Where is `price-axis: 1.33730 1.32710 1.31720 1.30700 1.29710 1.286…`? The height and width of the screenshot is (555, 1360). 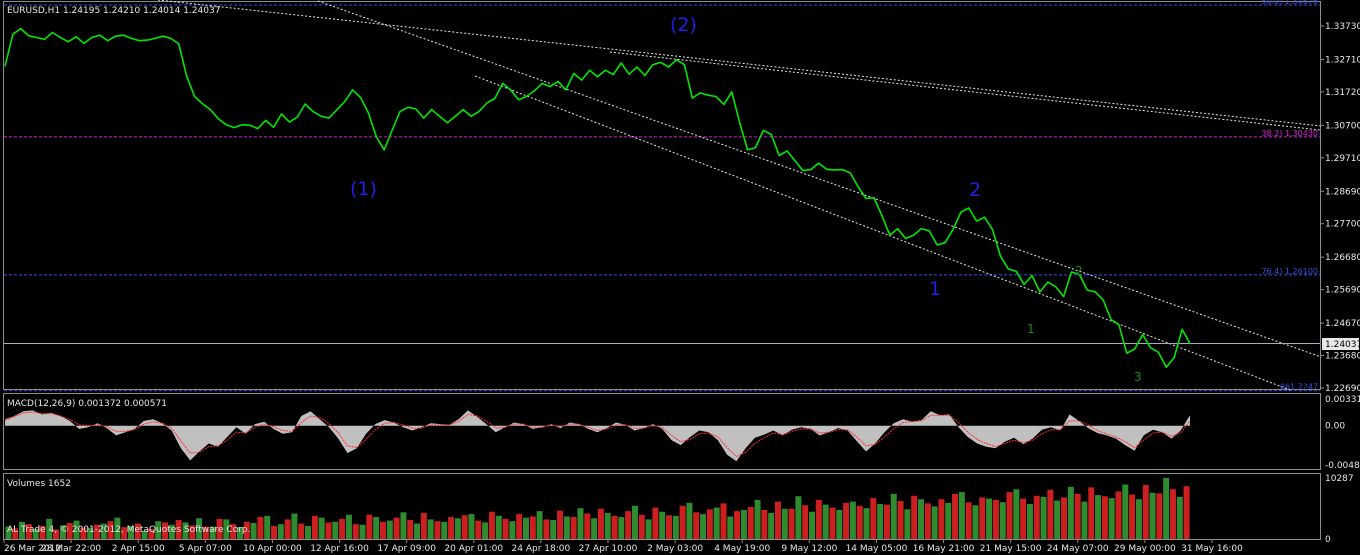
price-axis: 1.33730 1.32710 1.31720 1.30700 1.29710 1.286… is located at coordinates (1340, 208).